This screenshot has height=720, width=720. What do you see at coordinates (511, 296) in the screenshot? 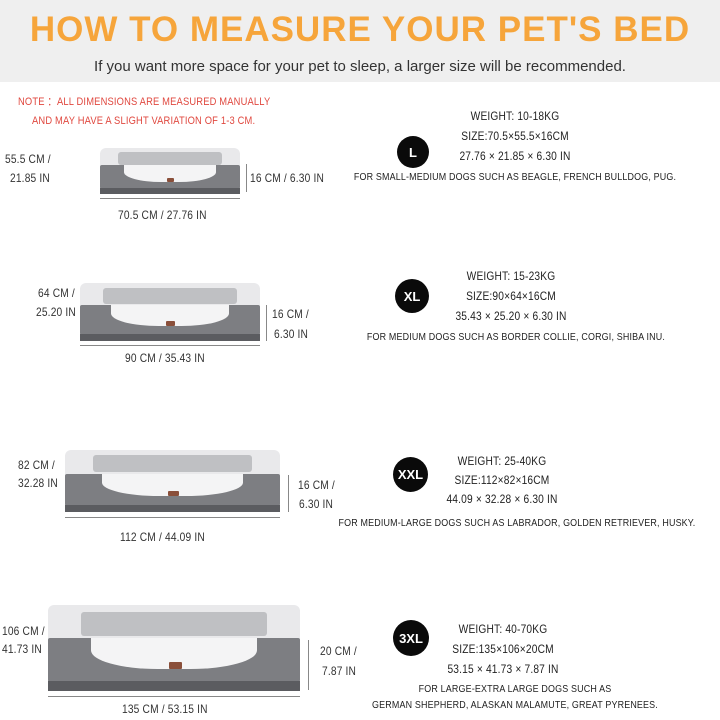
I see `size-cm: SIZE:90×64×16CM` at bounding box center [511, 296].